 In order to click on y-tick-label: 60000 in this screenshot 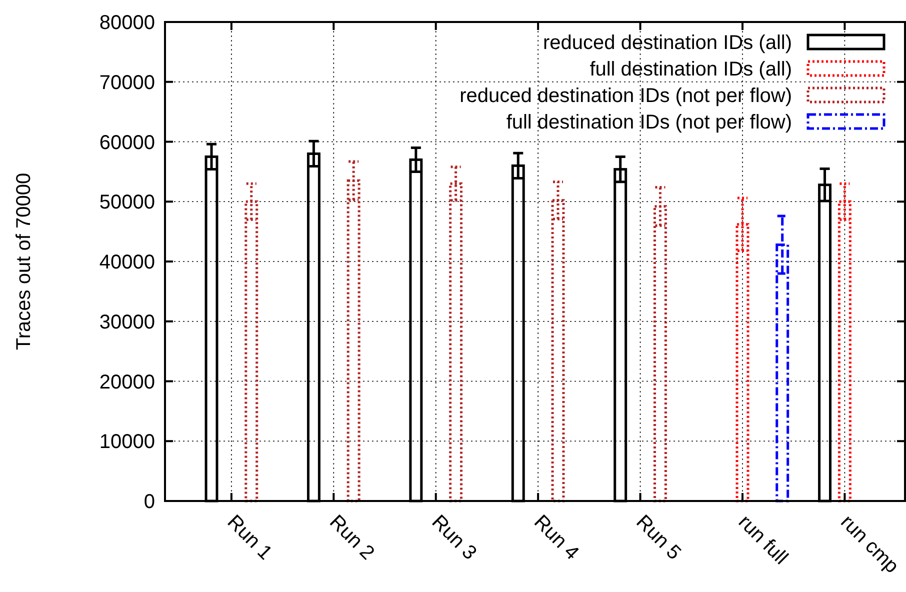, I will do `click(127, 143)`.